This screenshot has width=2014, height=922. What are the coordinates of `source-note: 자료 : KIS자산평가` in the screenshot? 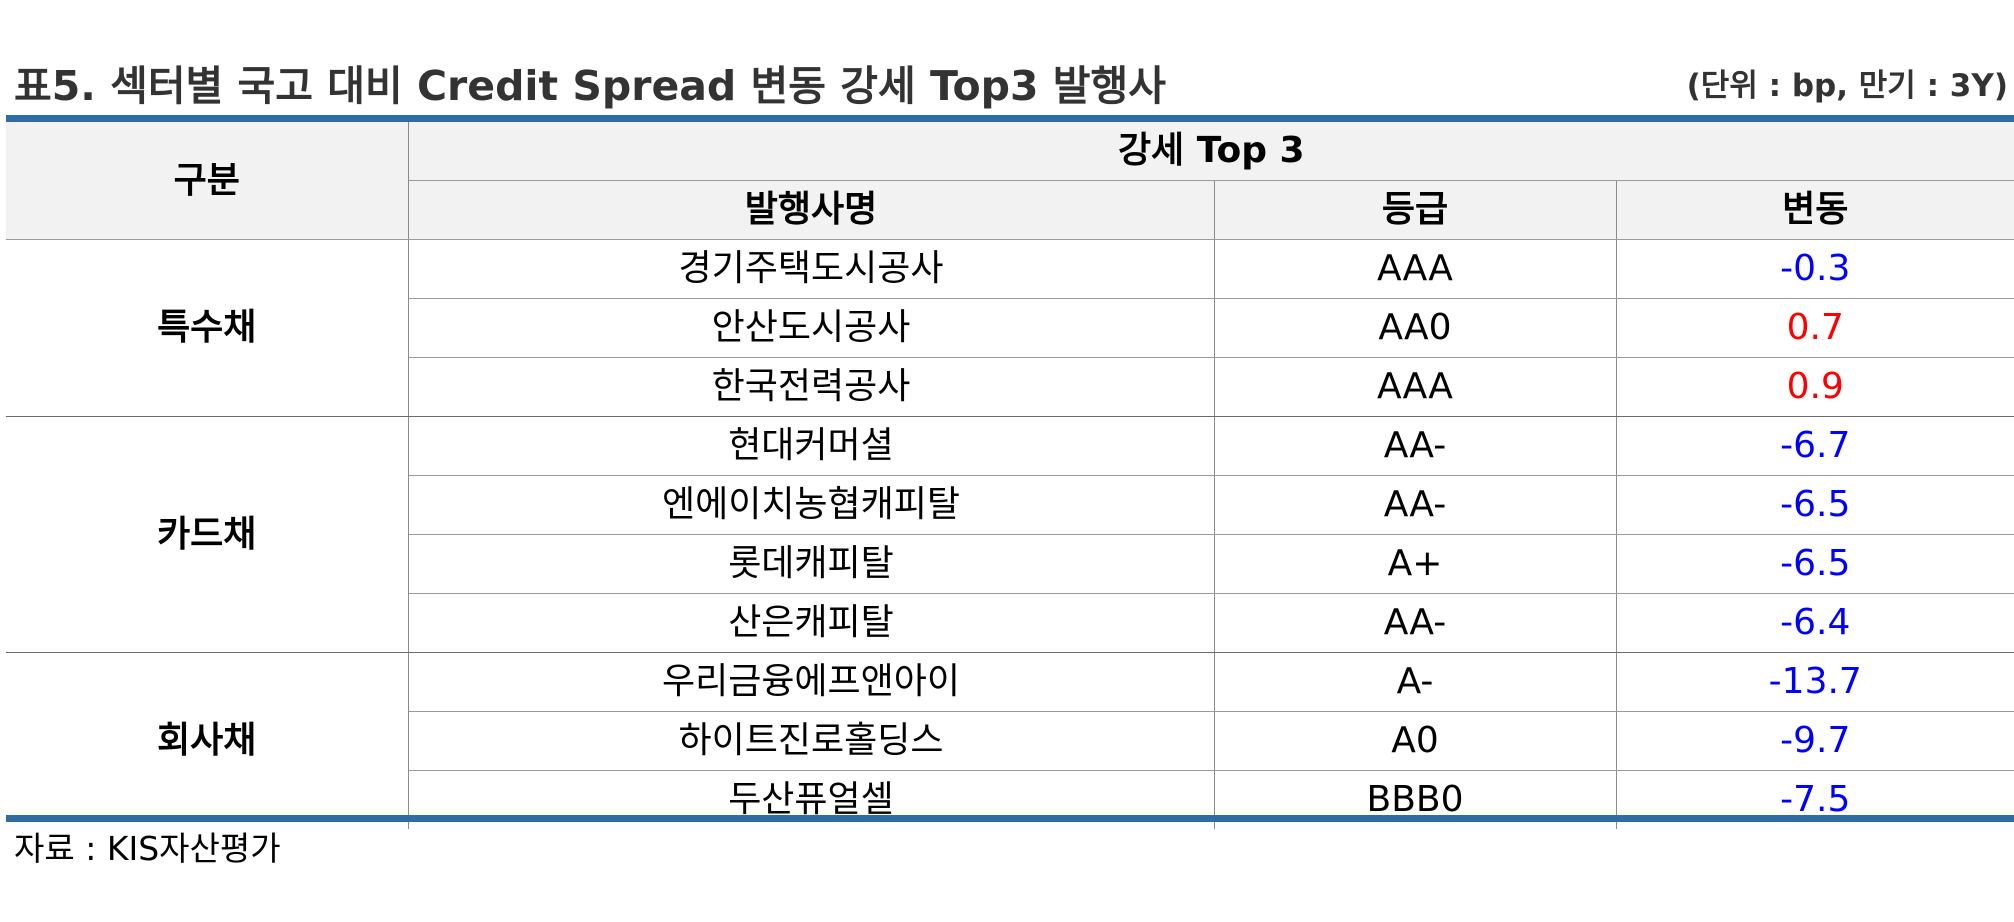 It's located at (147, 848).